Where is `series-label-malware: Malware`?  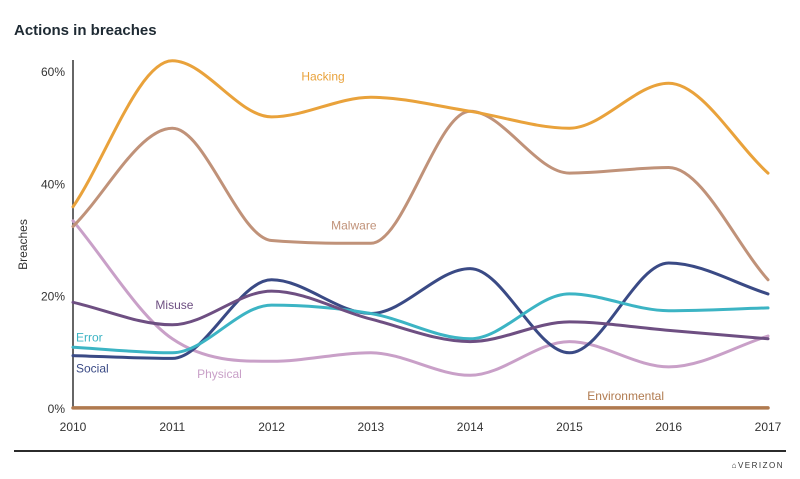
series-label-malware: Malware is located at coordinates (354, 225).